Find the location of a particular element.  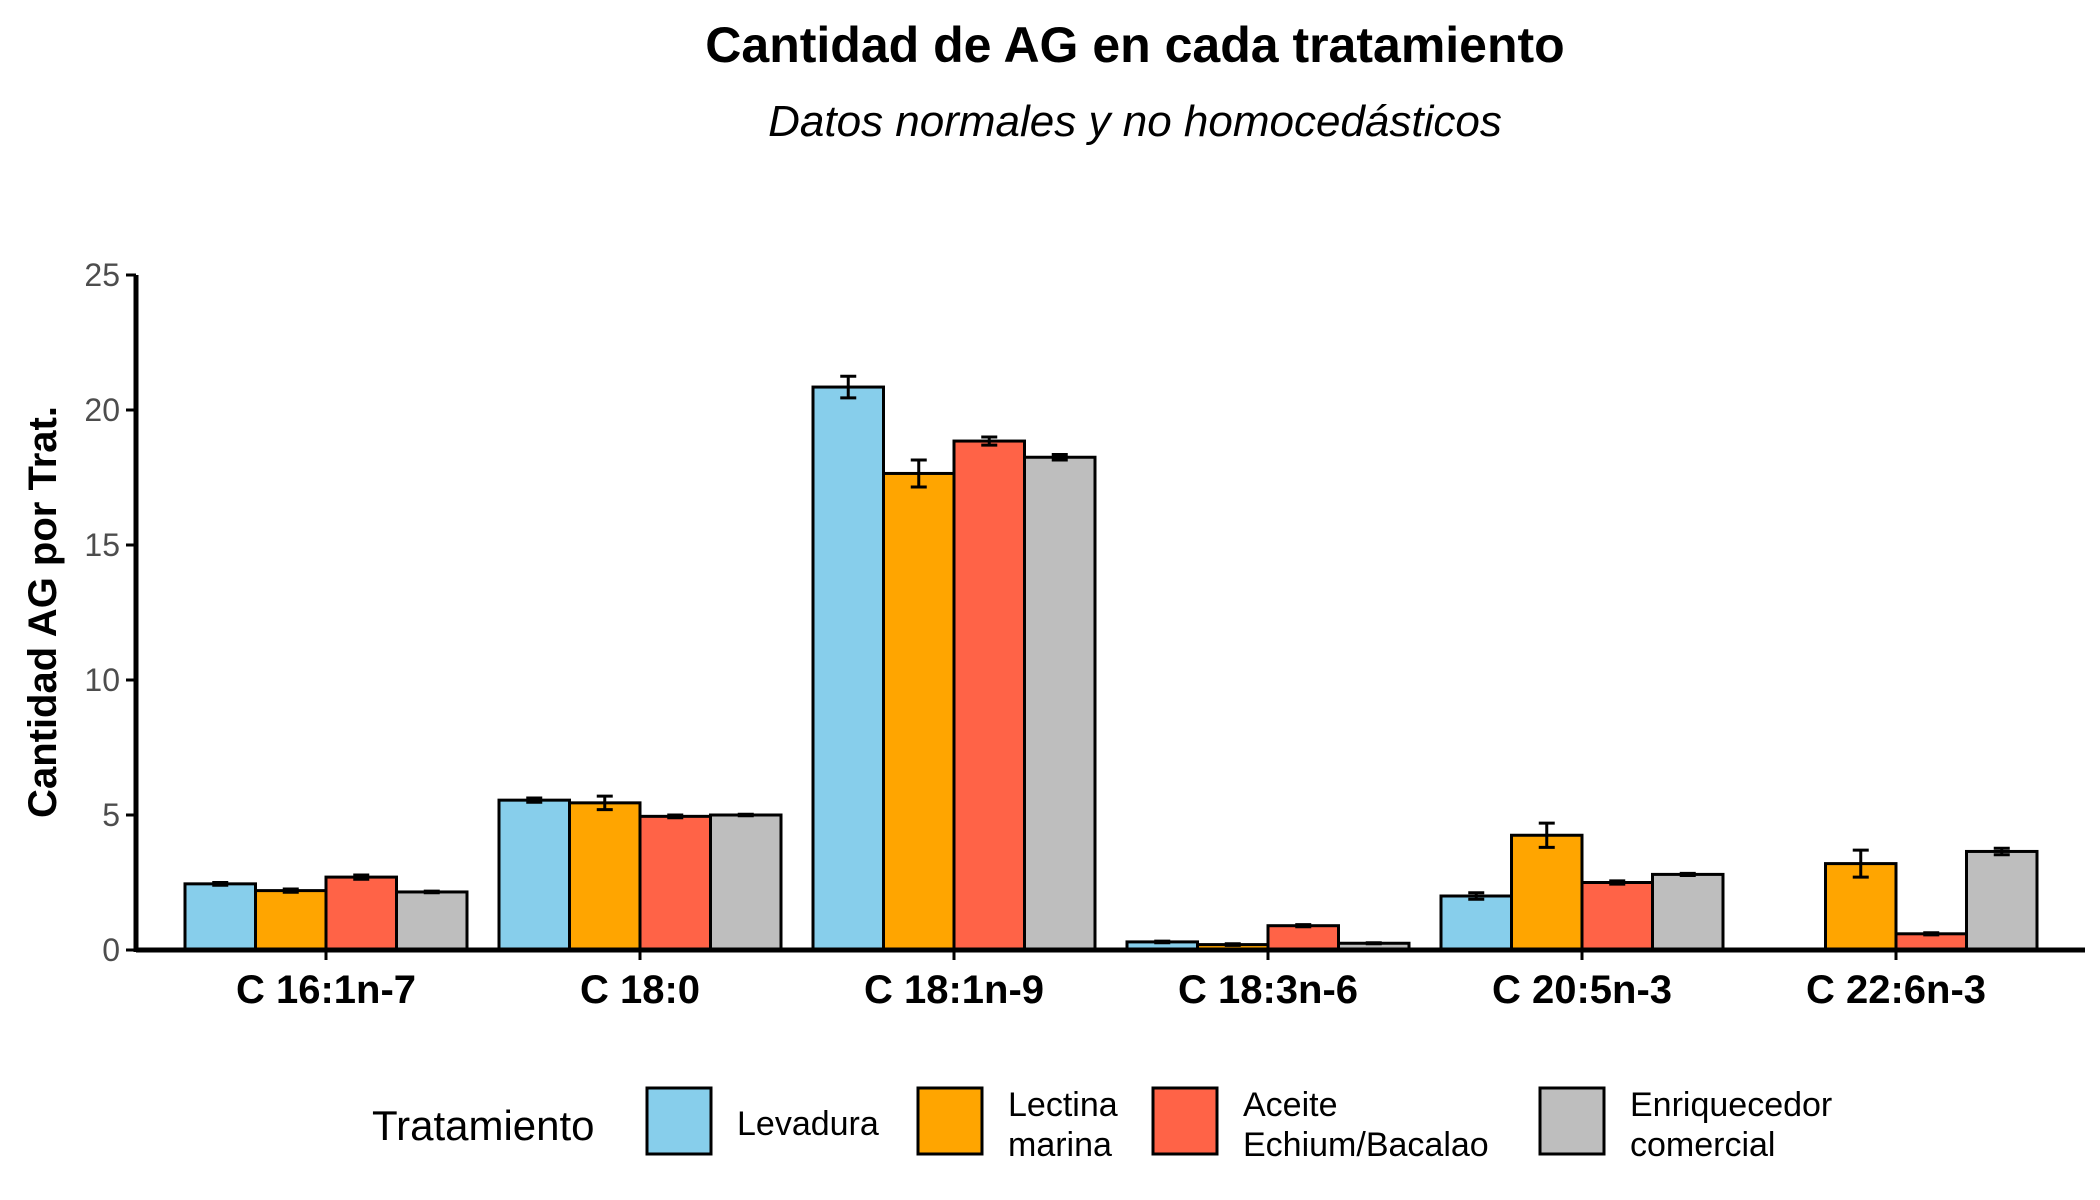

chart-subtitle: Datos normales y no homocedásticos is located at coordinates (1135, 121).